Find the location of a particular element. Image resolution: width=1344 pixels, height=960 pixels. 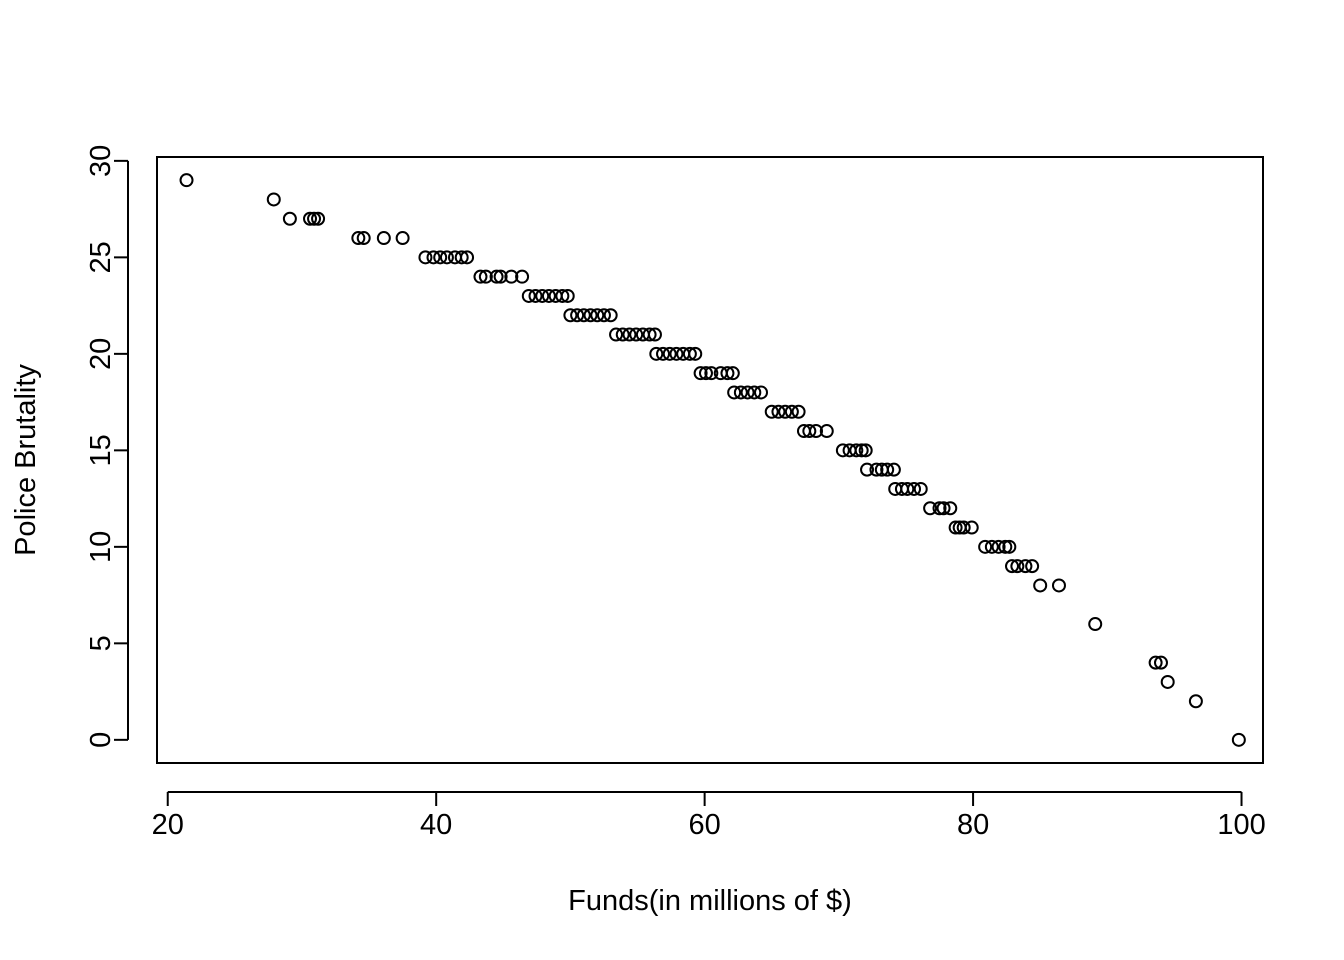

y-tick-label: 15 is located at coordinates (101, 450).